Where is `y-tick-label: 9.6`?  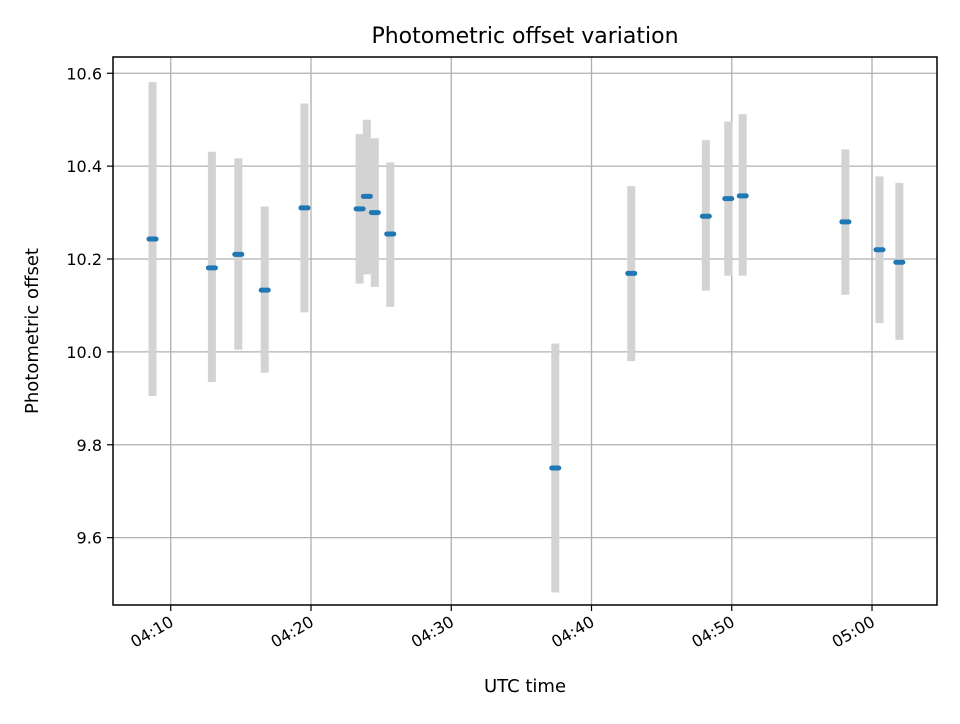 y-tick-label: 9.6 is located at coordinates (89, 538).